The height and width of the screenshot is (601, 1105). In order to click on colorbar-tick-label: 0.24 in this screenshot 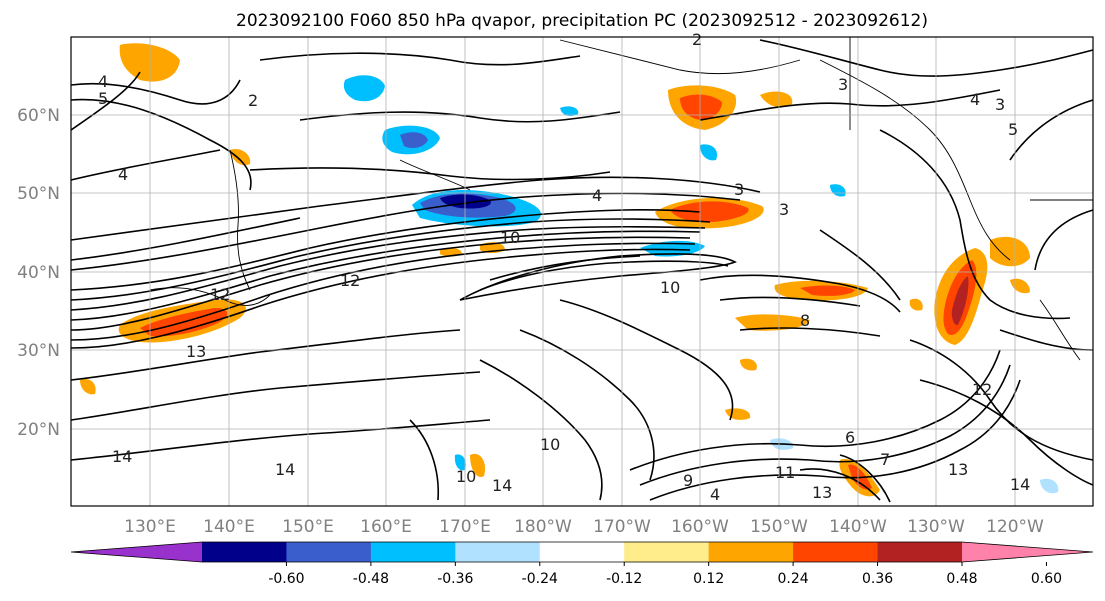, I will do `click(793, 579)`.